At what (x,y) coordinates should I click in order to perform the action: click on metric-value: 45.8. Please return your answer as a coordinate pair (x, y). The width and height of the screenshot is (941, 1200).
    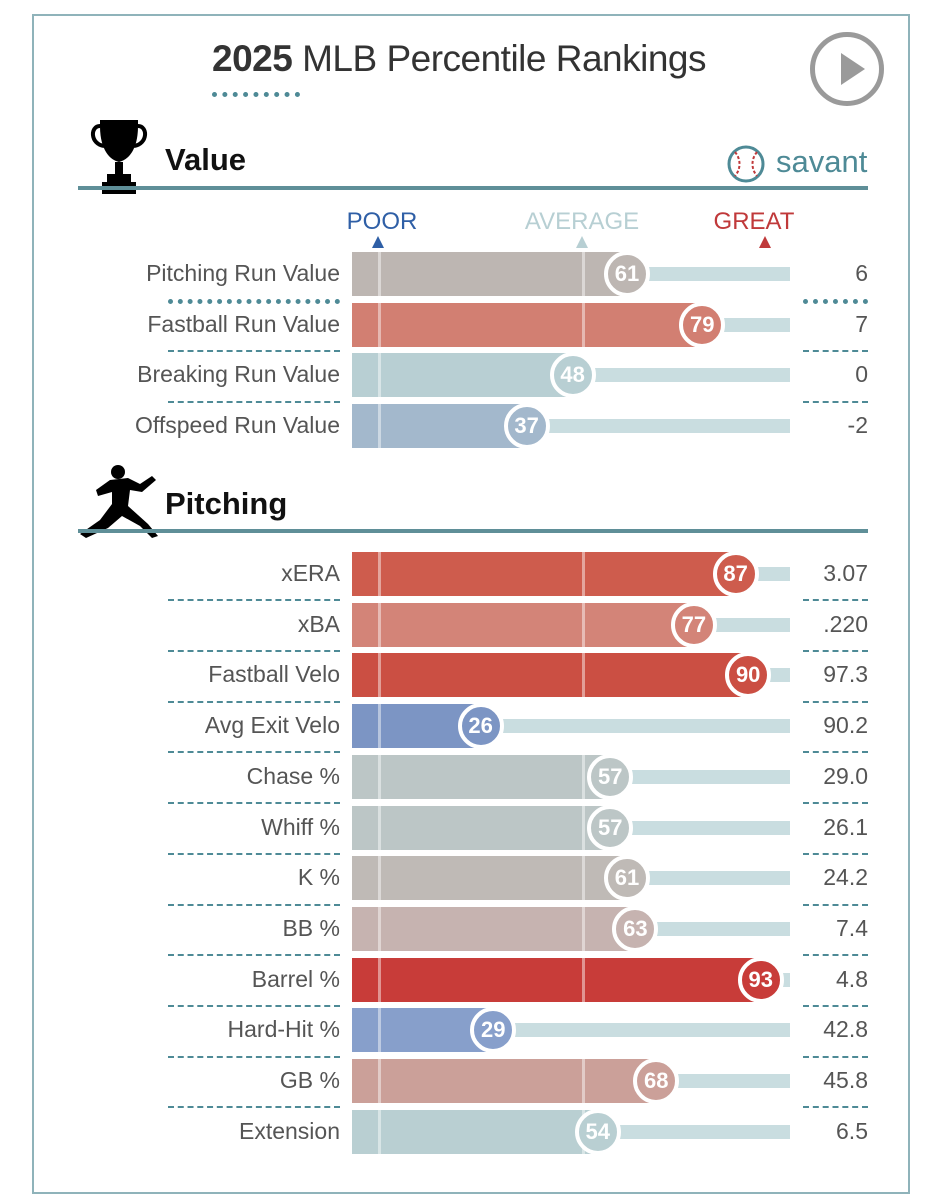
    Looking at the image, I should click on (845, 1080).